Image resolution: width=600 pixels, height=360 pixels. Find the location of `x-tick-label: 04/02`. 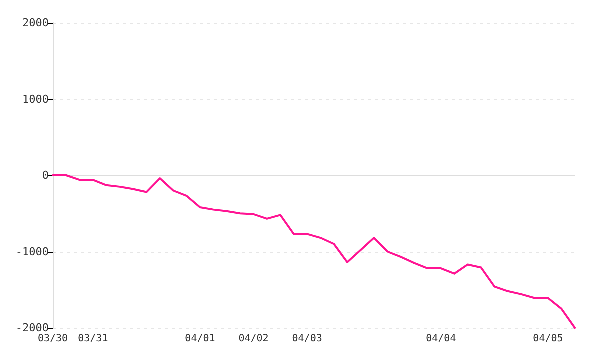

x-tick-label: 04/02 is located at coordinates (253, 339).